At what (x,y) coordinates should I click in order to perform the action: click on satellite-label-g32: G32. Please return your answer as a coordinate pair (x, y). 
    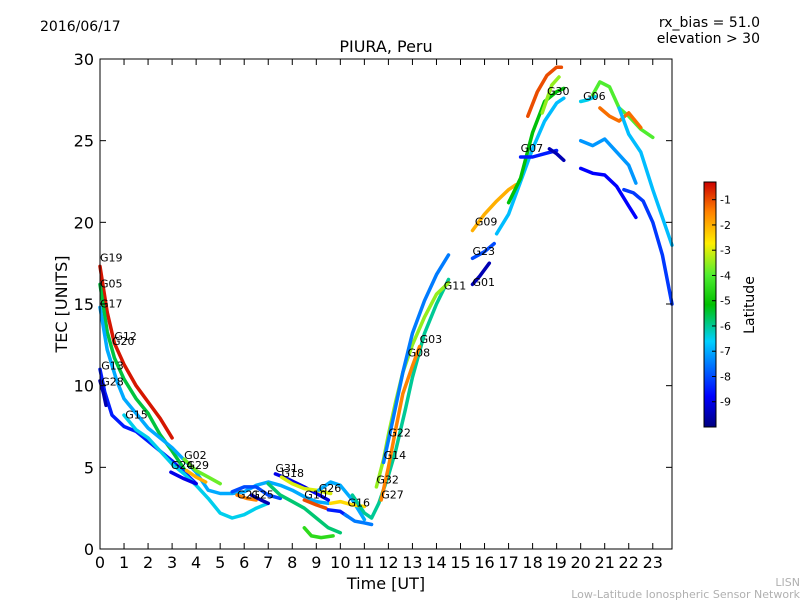
    Looking at the image, I should click on (387, 480).